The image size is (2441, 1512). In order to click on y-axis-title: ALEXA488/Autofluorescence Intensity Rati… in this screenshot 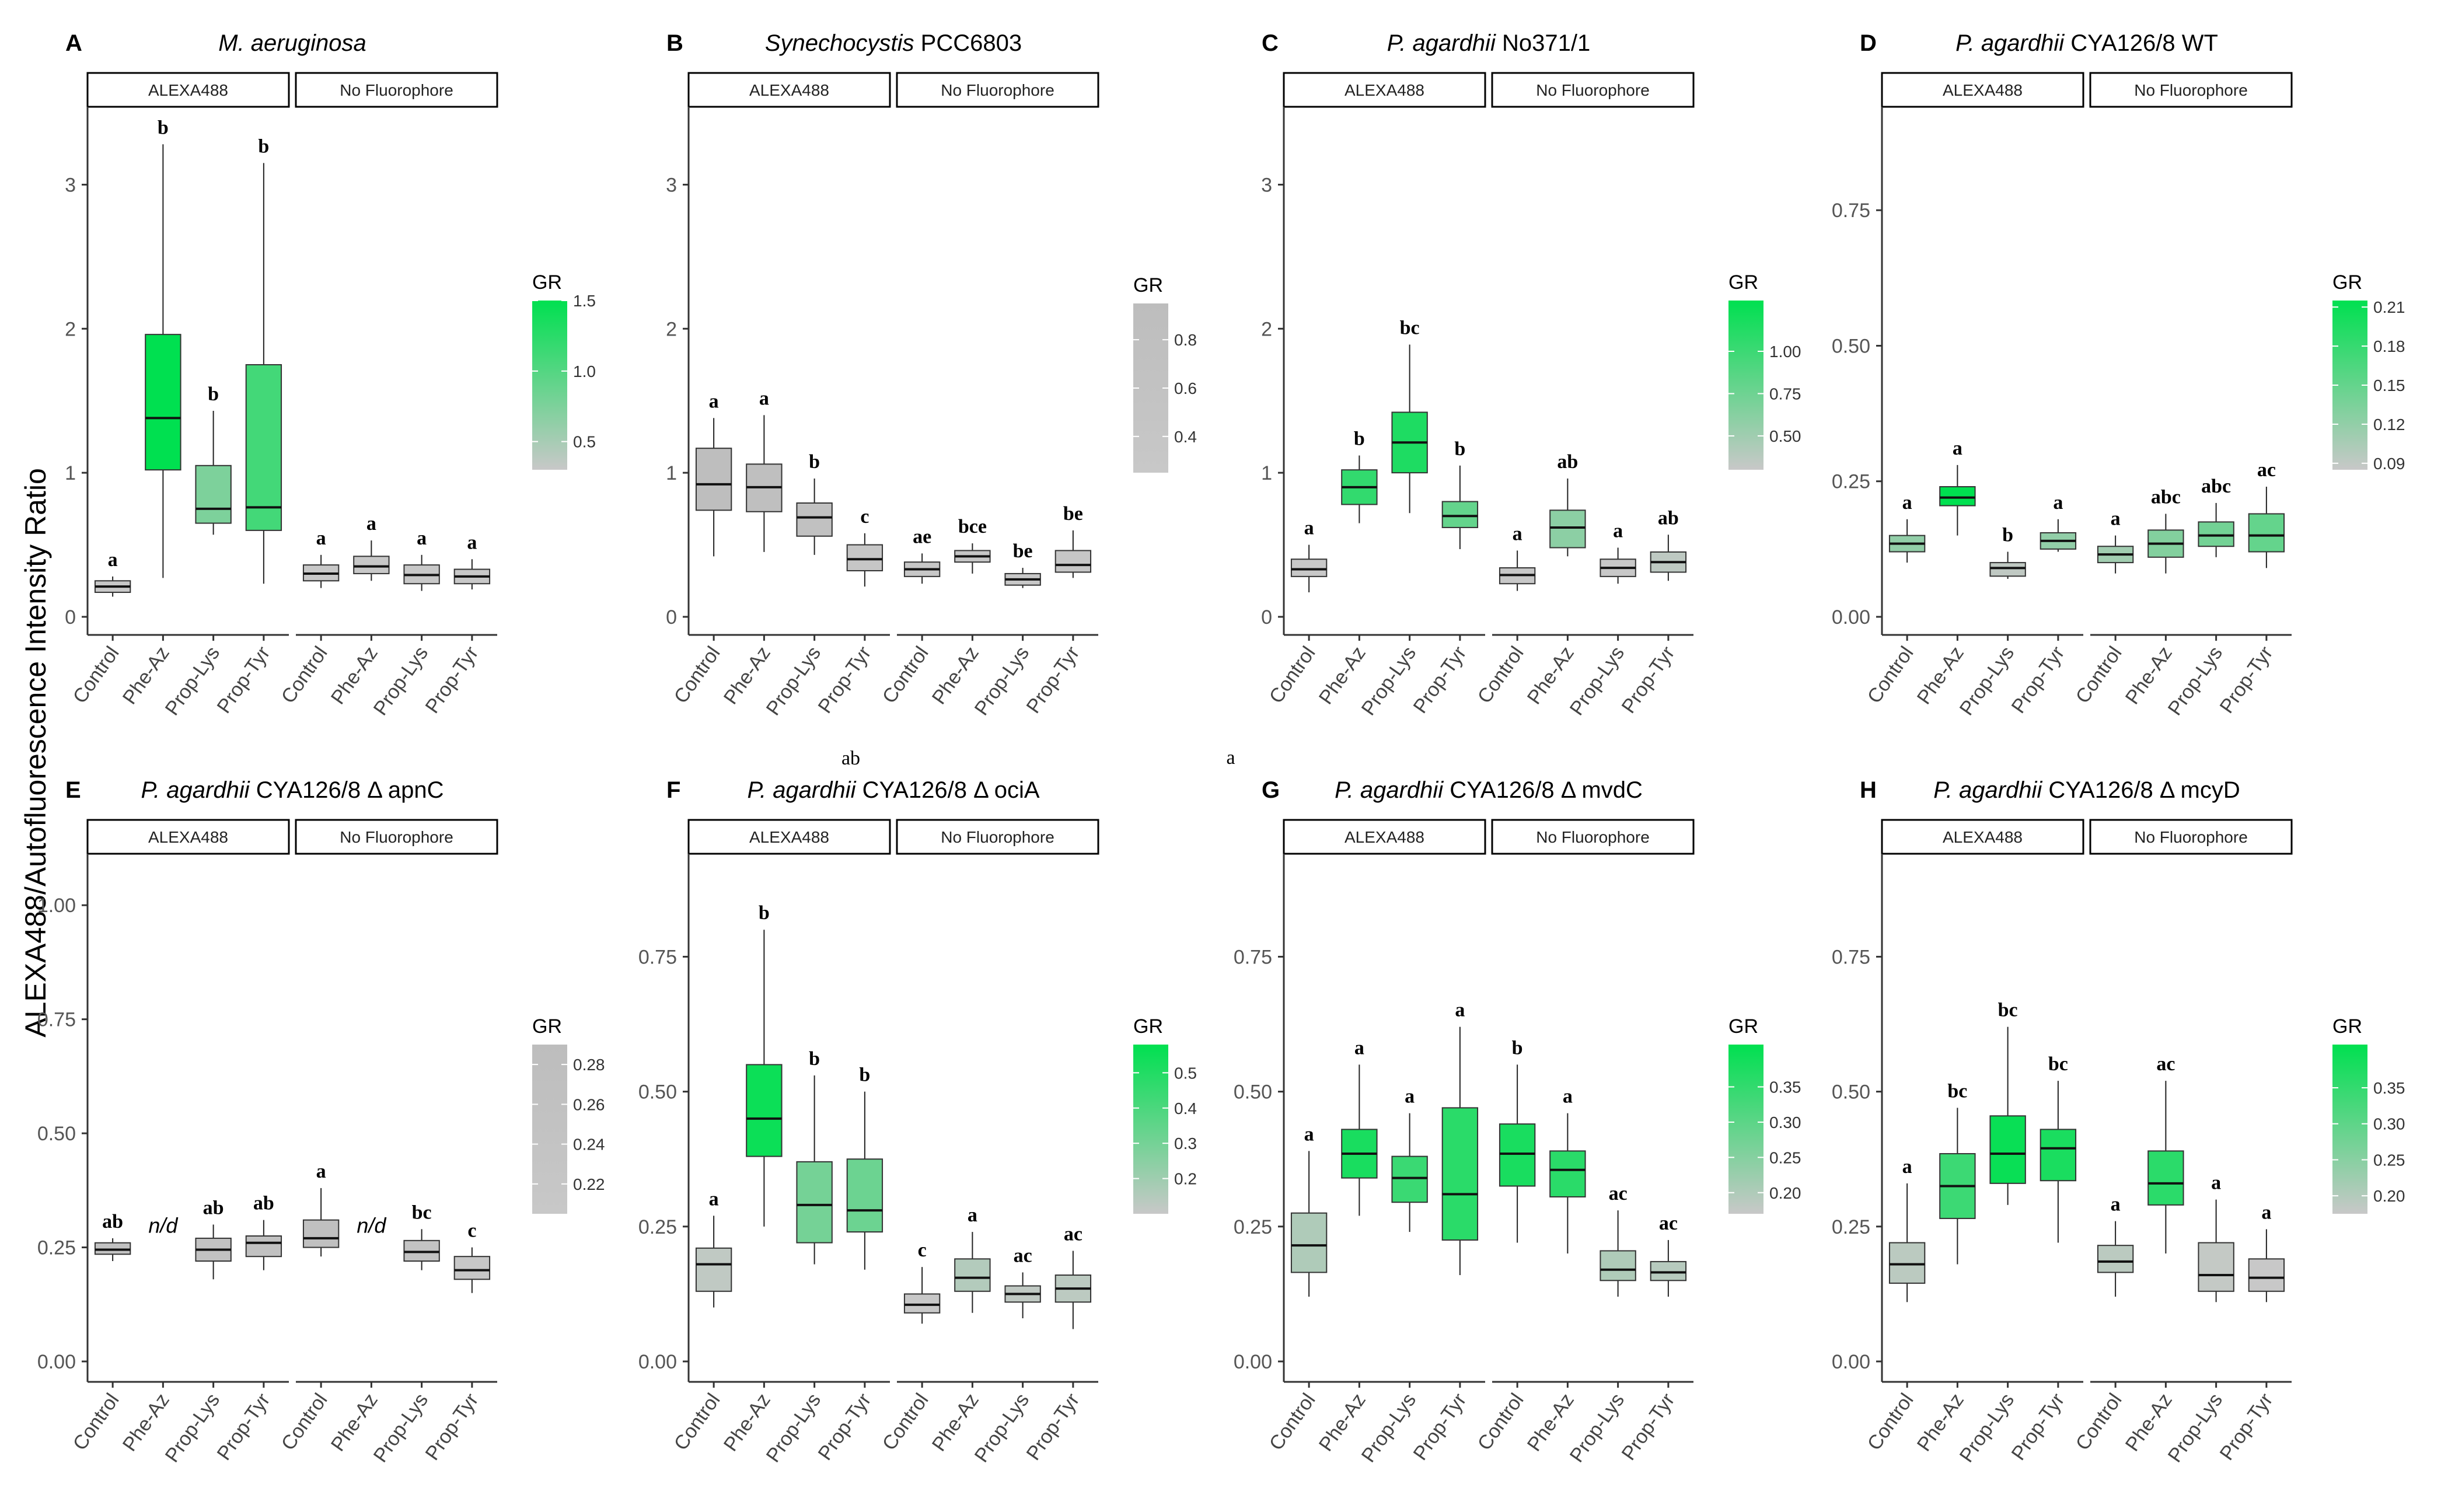, I will do `click(35, 753)`.